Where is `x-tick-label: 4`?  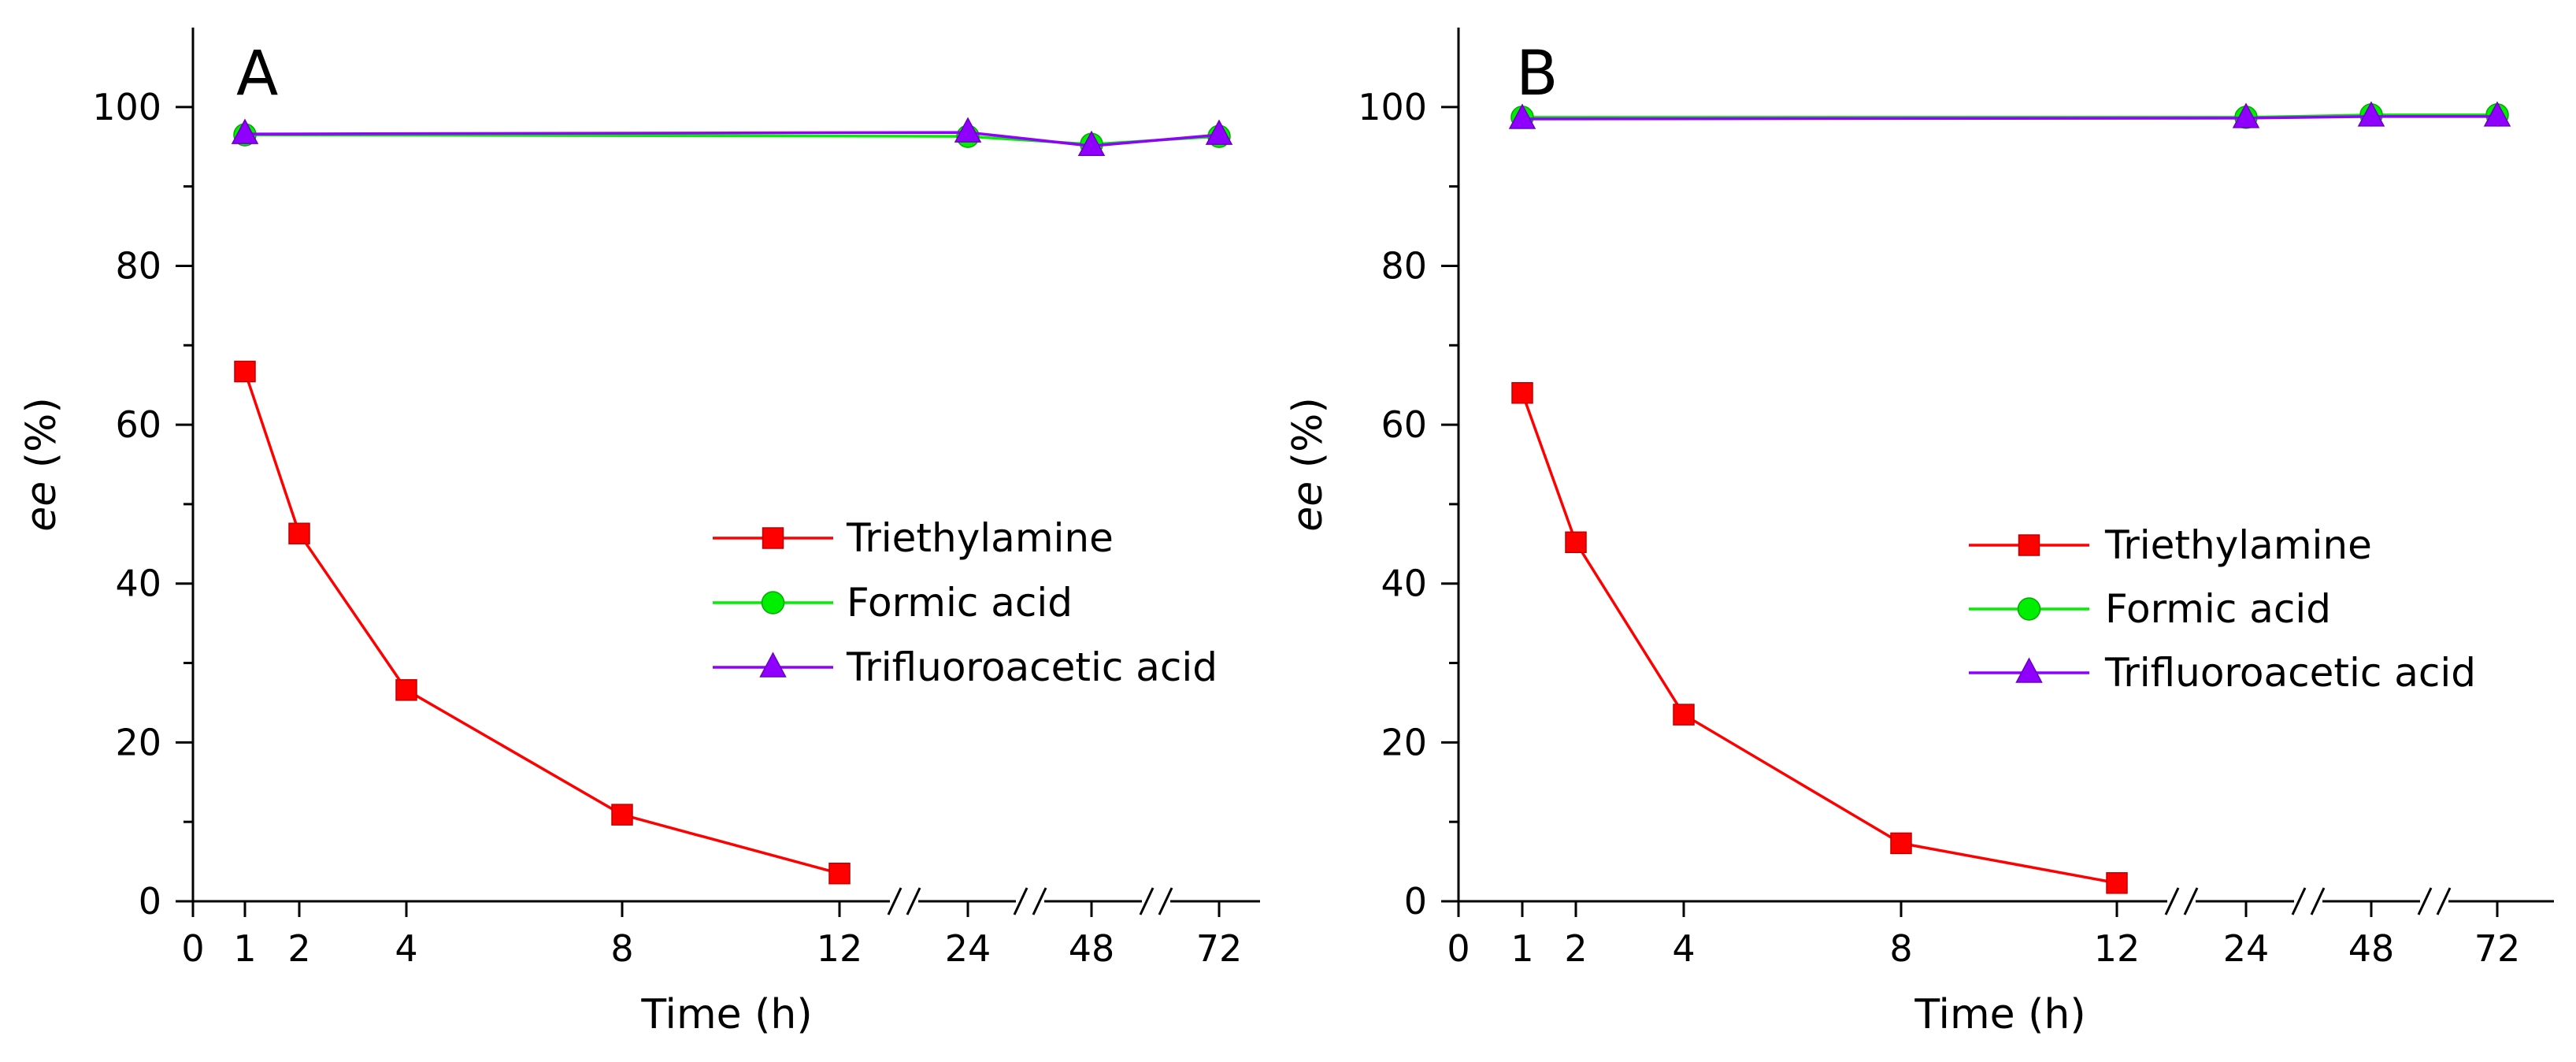
x-tick-label: 4 is located at coordinates (406, 948).